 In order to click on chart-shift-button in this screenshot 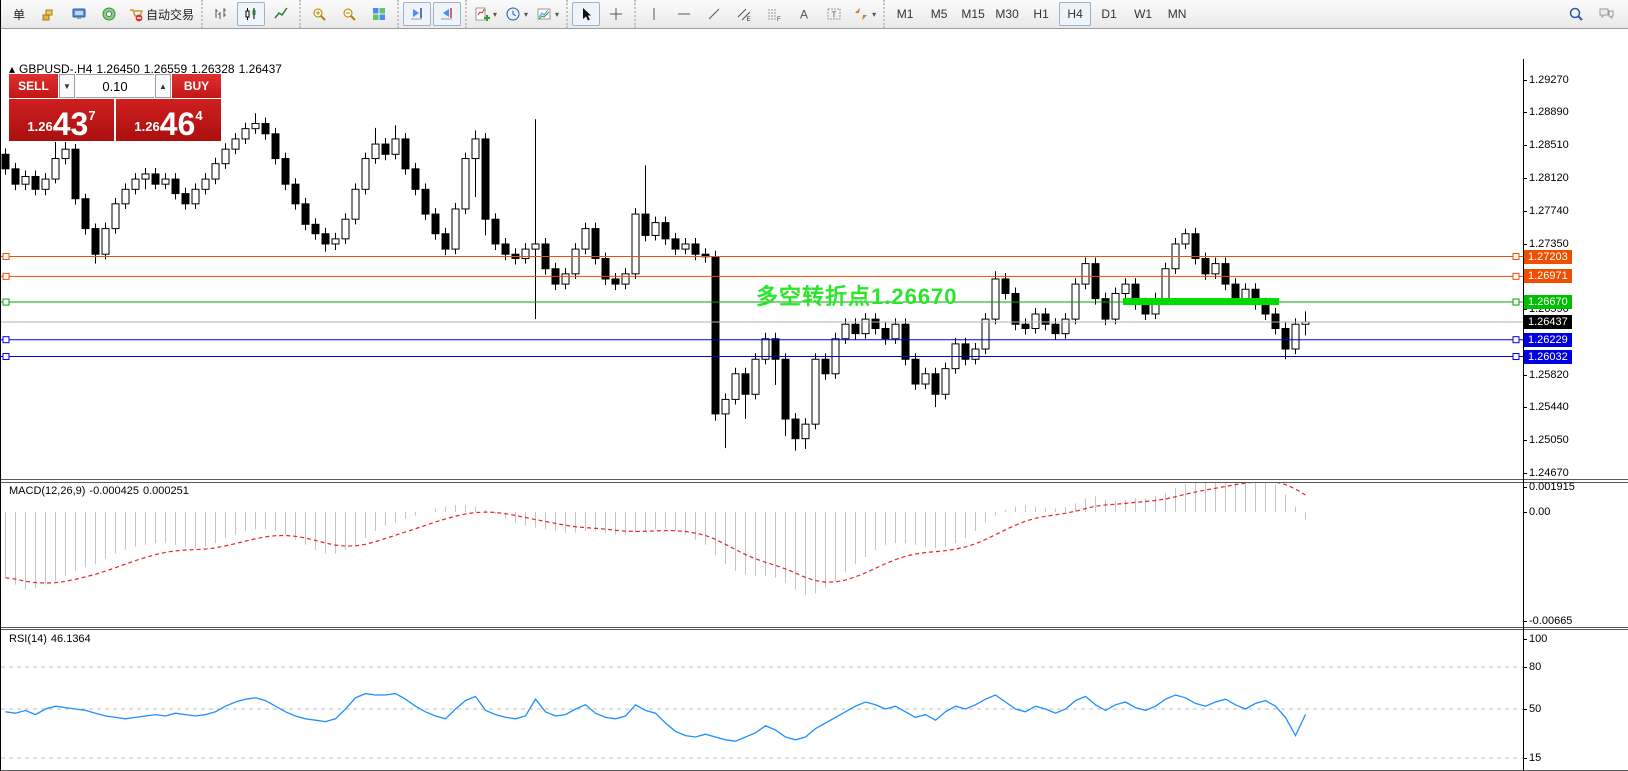, I will do `click(447, 14)`.